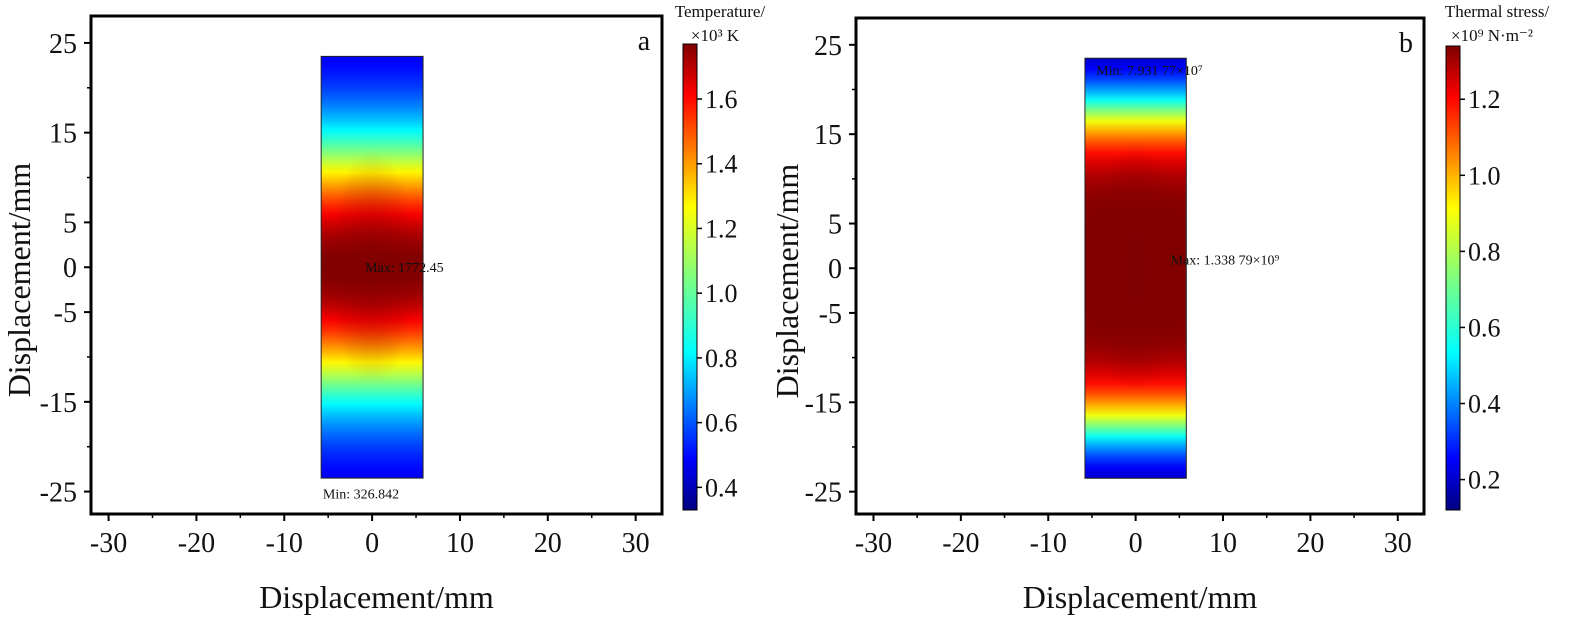  What do you see at coordinates (1497, 11) in the screenshot?
I see `colorbar-title: Thermal stress/` at bounding box center [1497, 11].